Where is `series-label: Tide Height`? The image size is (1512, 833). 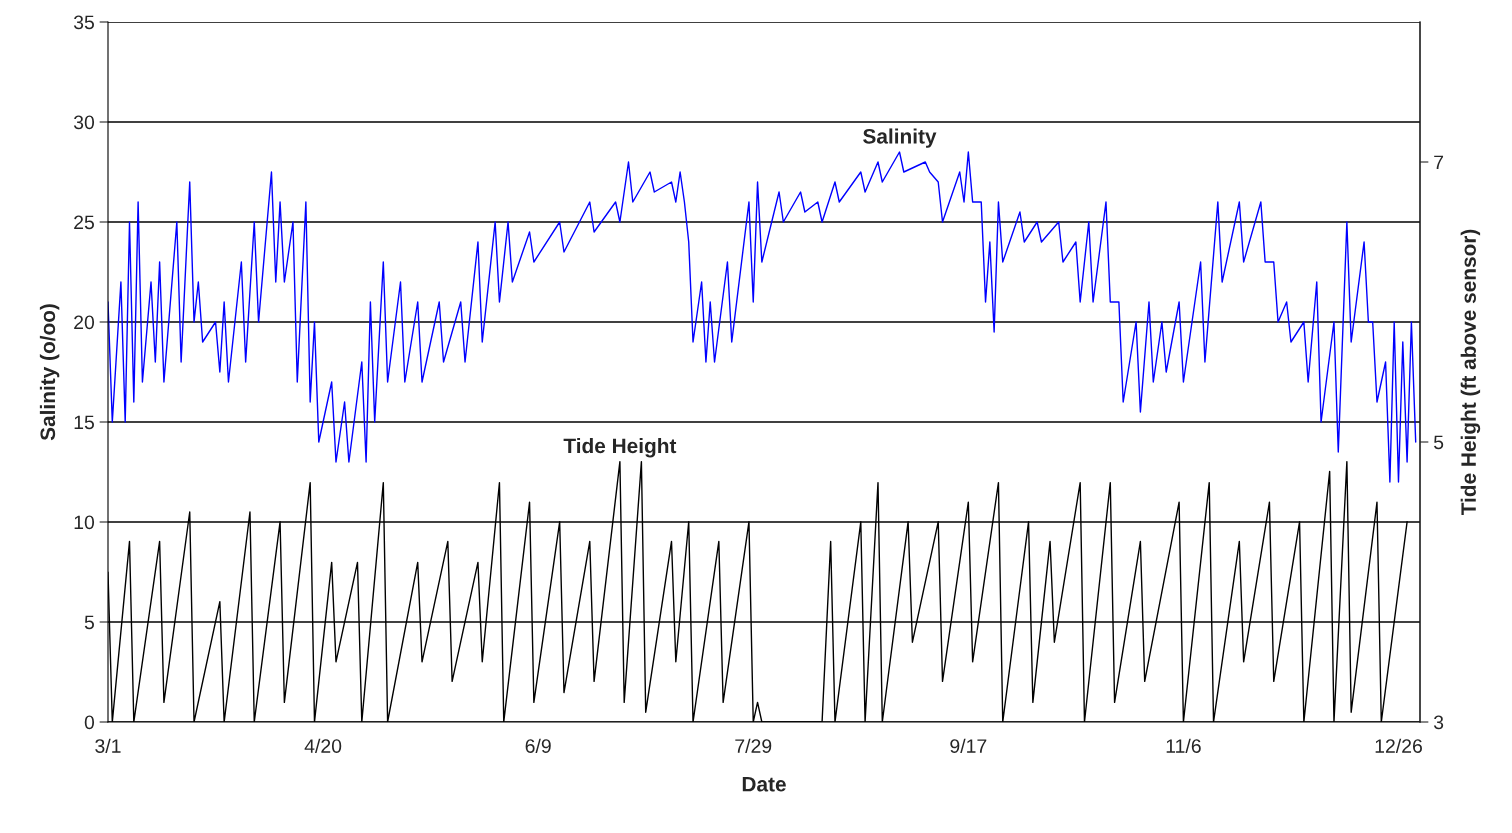
series-label: Tide Height is located at coordinates (620, 447).